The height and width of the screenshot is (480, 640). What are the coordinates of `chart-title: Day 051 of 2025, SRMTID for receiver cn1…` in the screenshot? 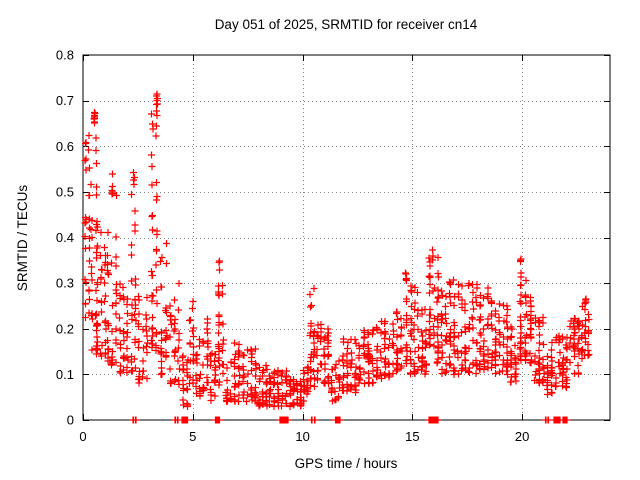 It's located at (346, 24).